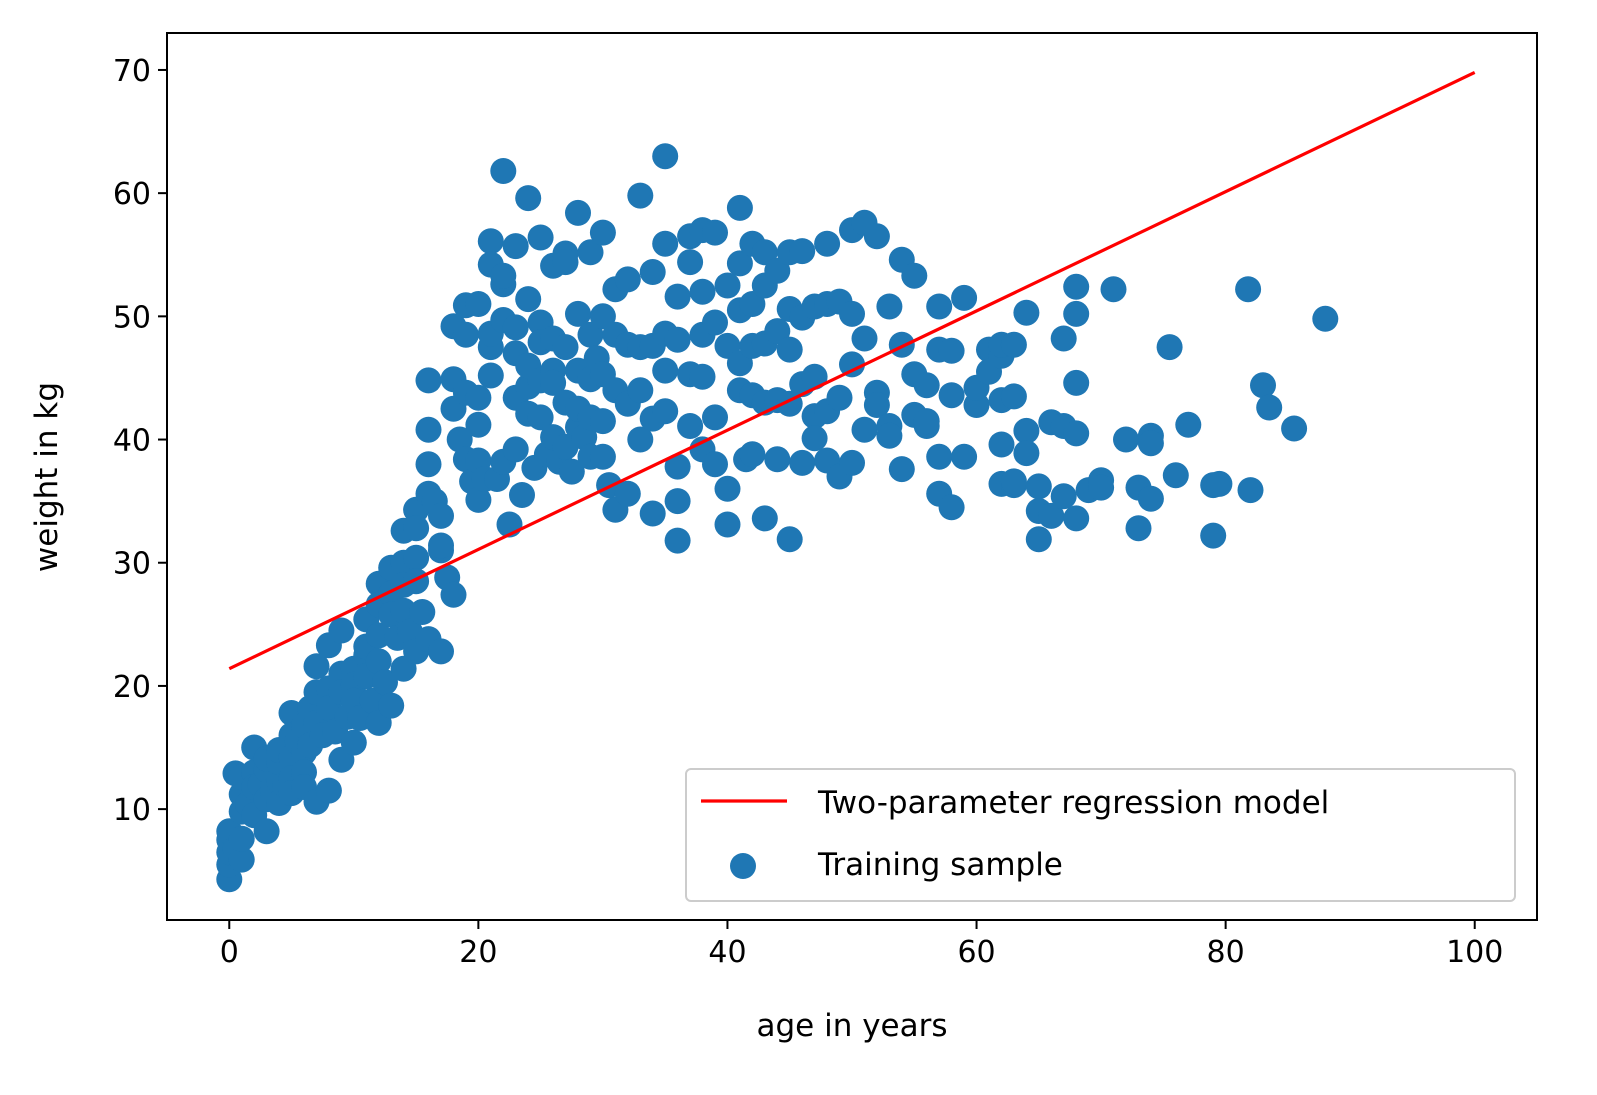 The image size is (1597, 1095). Describe the element at coordinates (940, 865) in the screenshot. I see `legend-label-training: Training sample` at that location.